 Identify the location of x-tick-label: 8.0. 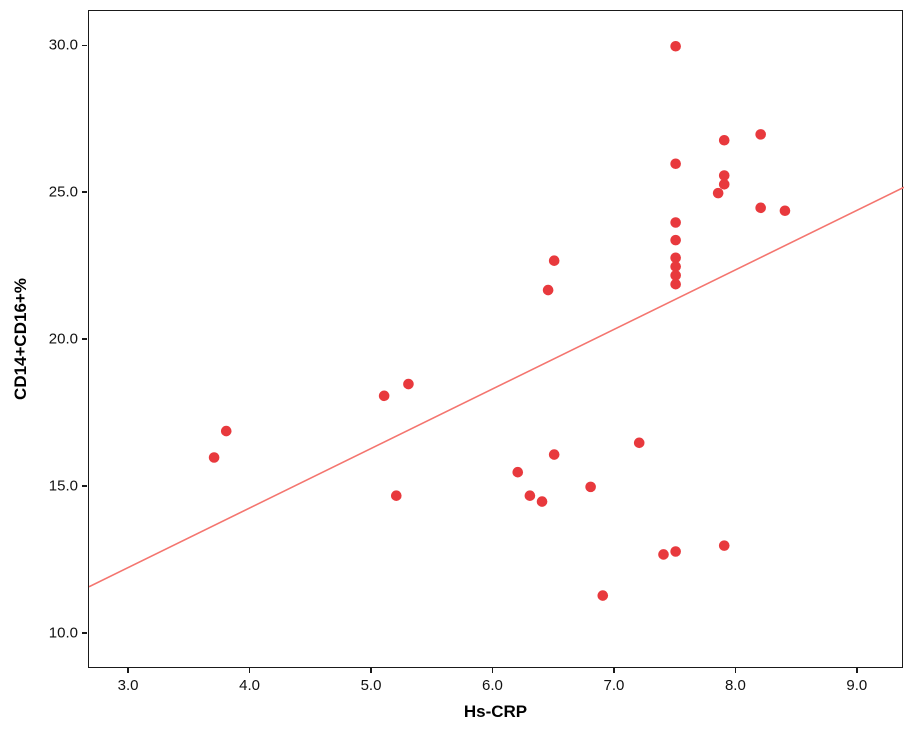
(735, 685).